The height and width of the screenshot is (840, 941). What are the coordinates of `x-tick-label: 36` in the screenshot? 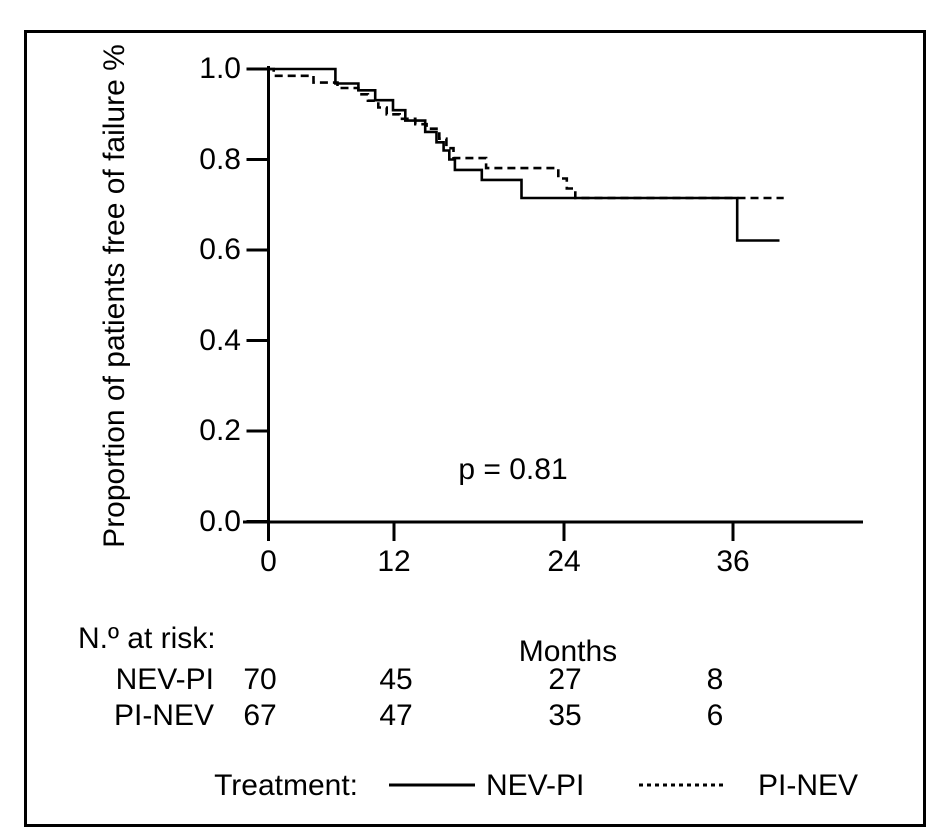 It's located at (733, 561).